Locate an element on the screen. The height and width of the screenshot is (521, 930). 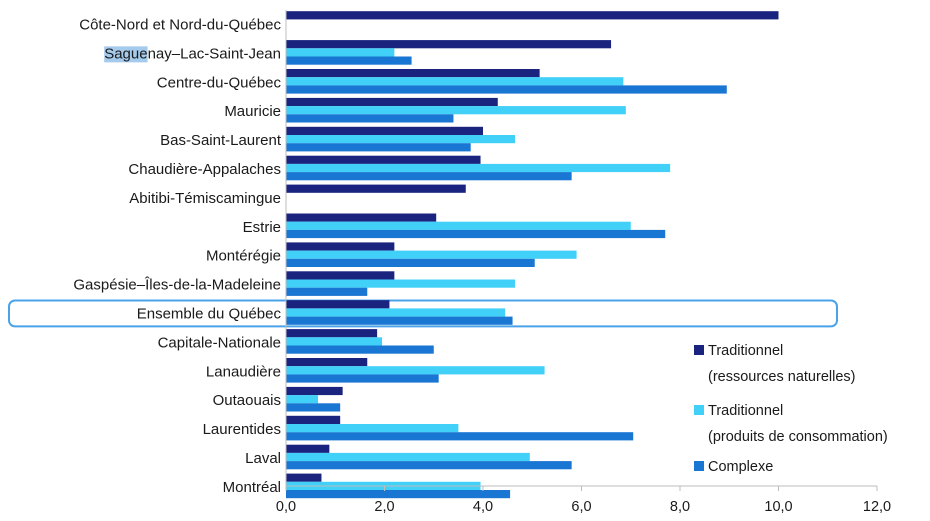
highlight-layer is located at coordinates (423, 313).